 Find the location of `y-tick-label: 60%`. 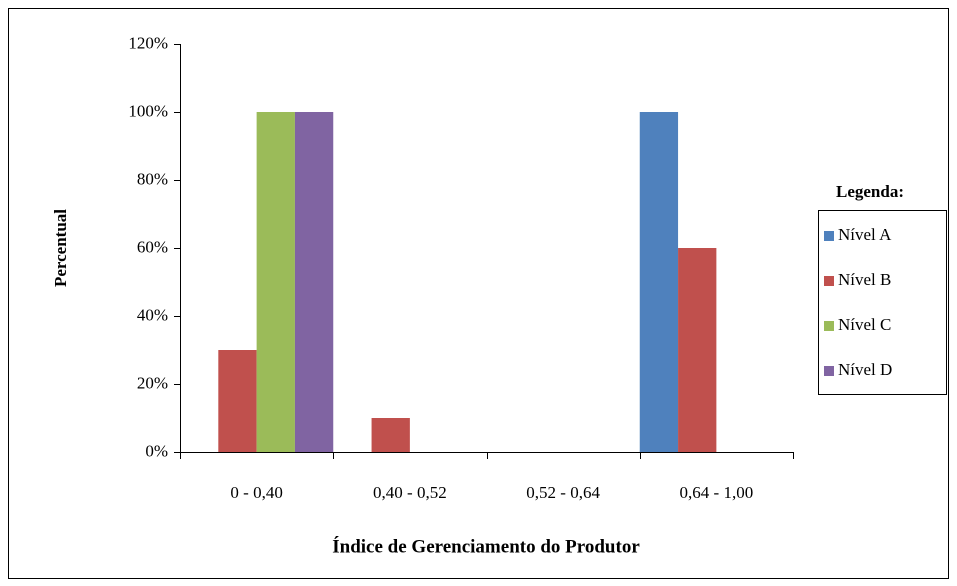

y-tick-label: 60% is located at coordinates (152, 246).